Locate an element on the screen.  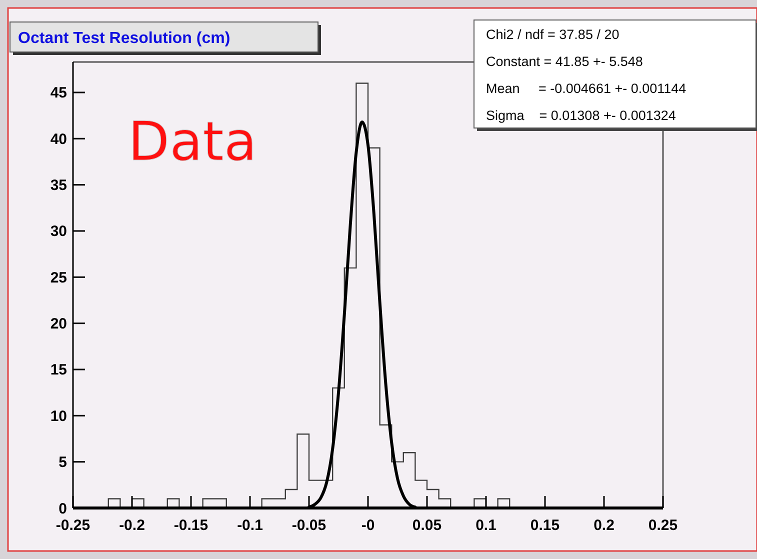
y-tick-label: 40 is located at coordinates (58, 139).